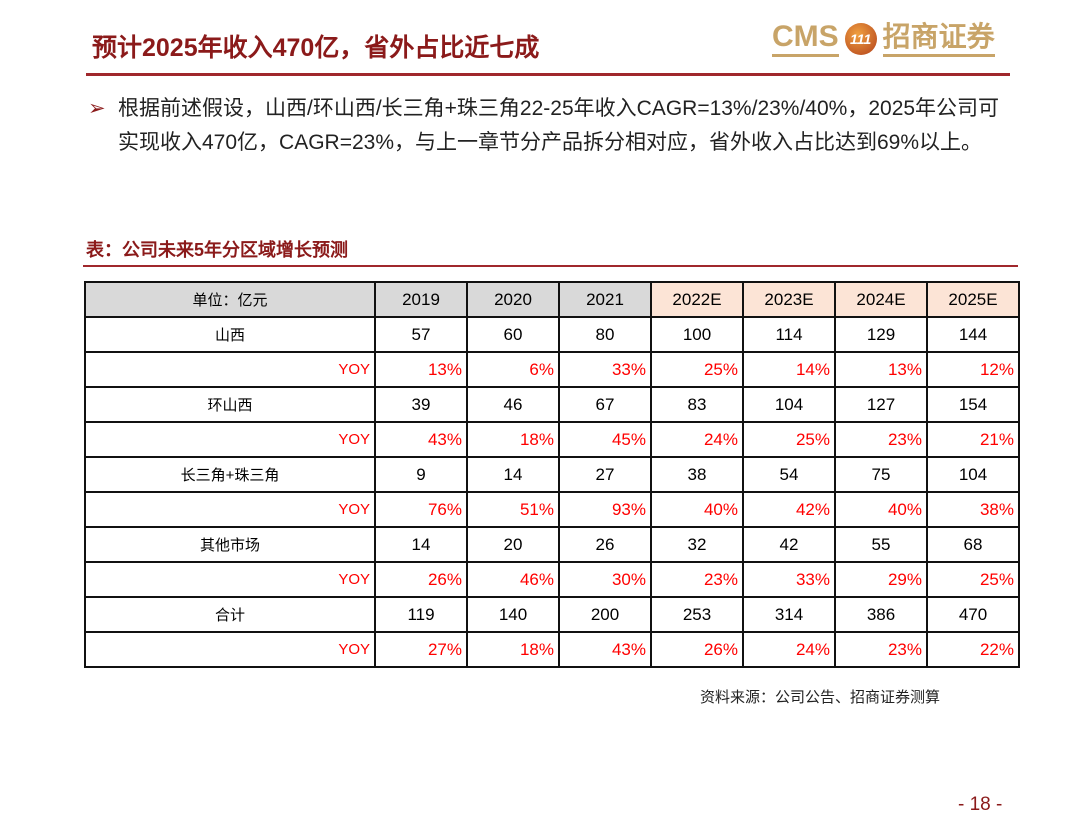 The image size is (1080, 818). Describe the element at coordinates (789, 614) in the screenshot. I see `value-cell: 314` at that location.